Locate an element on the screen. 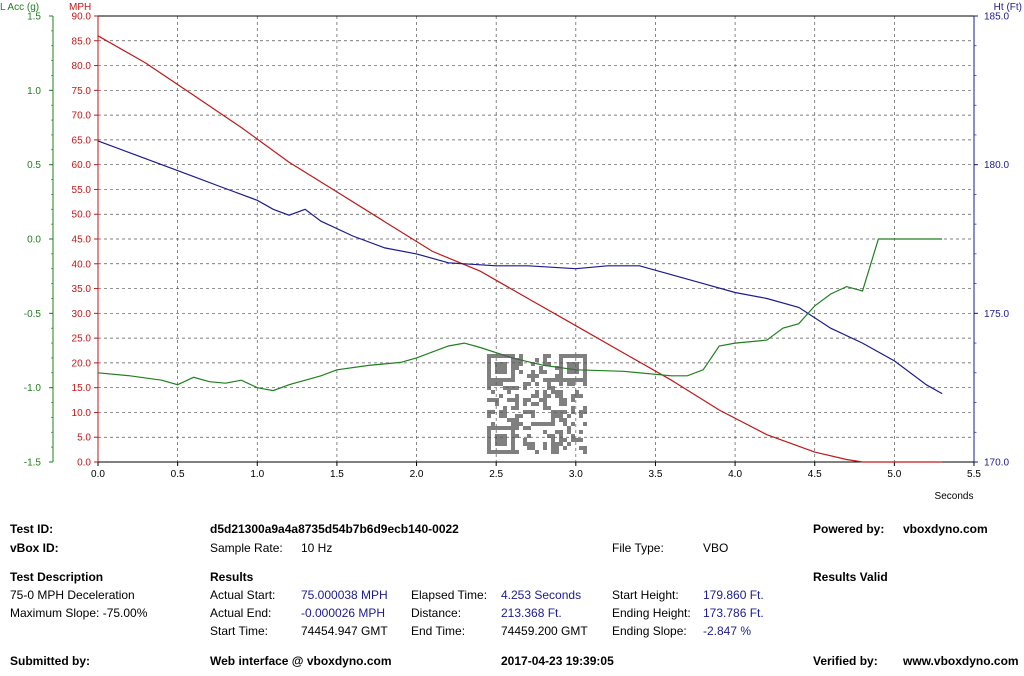 The width and height of the screenshot is (1024, 676). qr-code-pattern is located at coordinates (537, 404).